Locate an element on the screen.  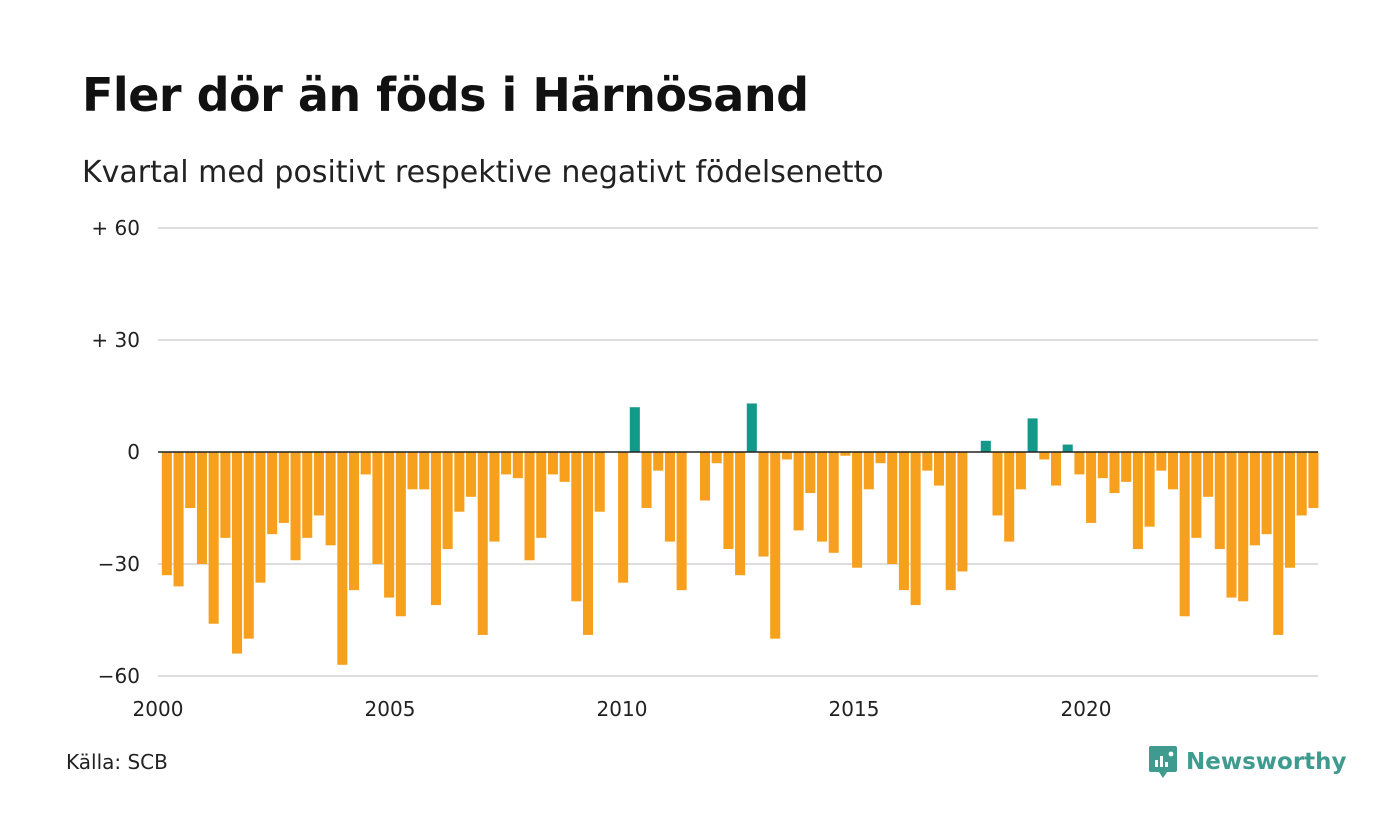
x-tick-label: 2015 is located at coordinates (854, 709).